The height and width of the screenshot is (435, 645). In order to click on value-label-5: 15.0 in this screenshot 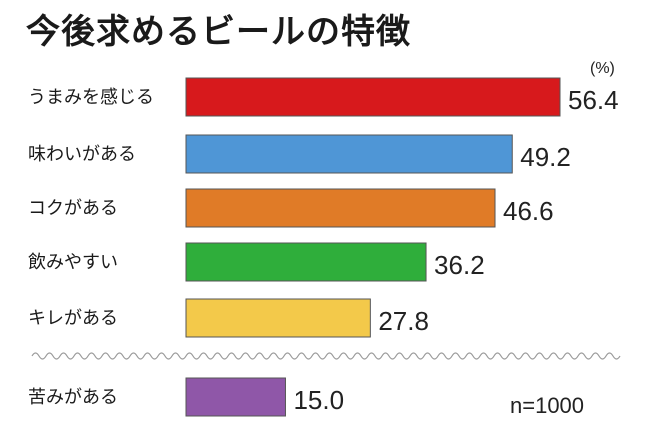, I will do `click(318, 400)`.